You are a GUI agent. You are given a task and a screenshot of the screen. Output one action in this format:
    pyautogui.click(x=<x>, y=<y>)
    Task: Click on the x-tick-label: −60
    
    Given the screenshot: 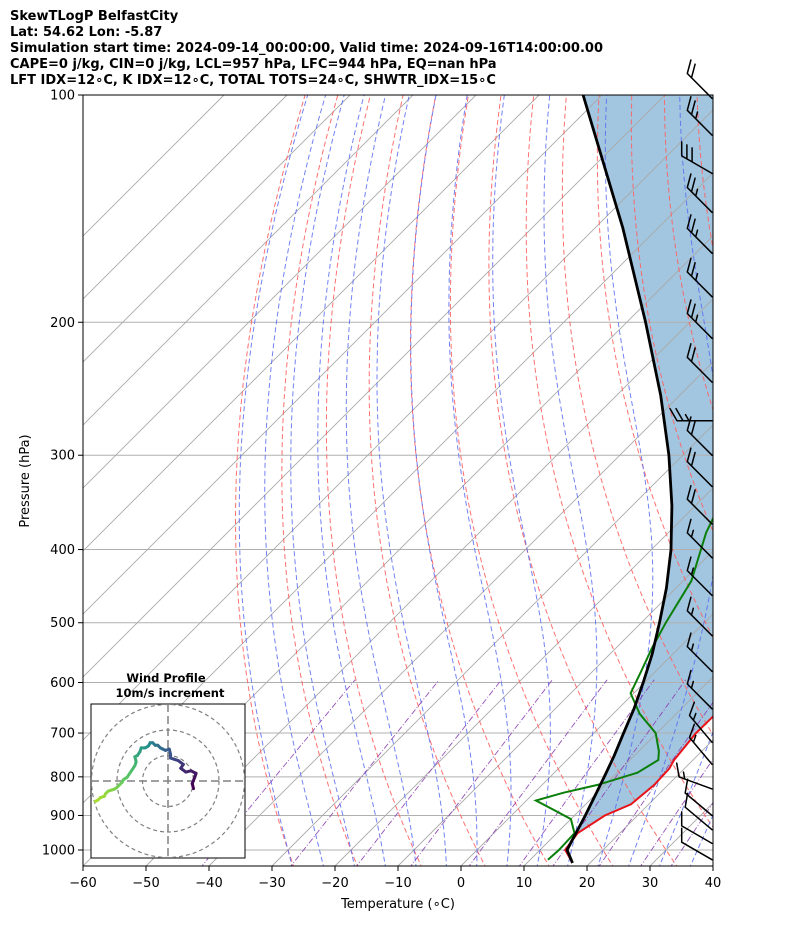 What is the action you would take?
    pyautogui.click(x=82, y=883)
    